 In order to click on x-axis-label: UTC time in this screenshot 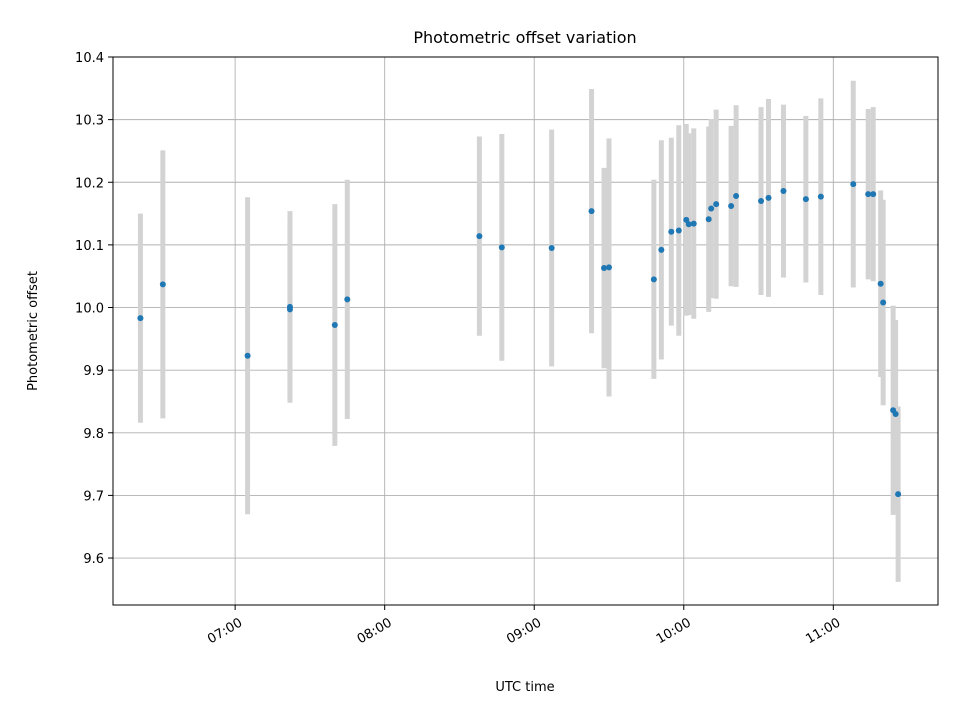, I will do `click(524, 687)`.